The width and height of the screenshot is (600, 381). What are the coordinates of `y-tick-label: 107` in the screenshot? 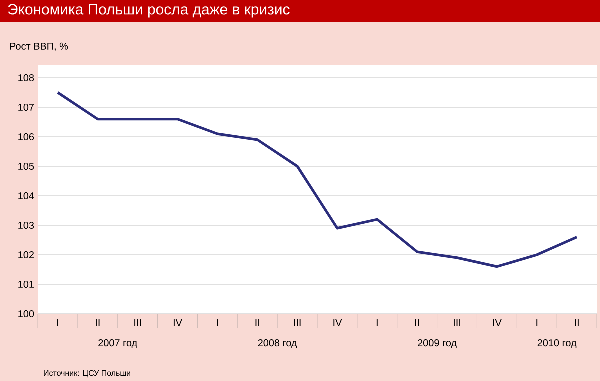 It's located at (26, 108).